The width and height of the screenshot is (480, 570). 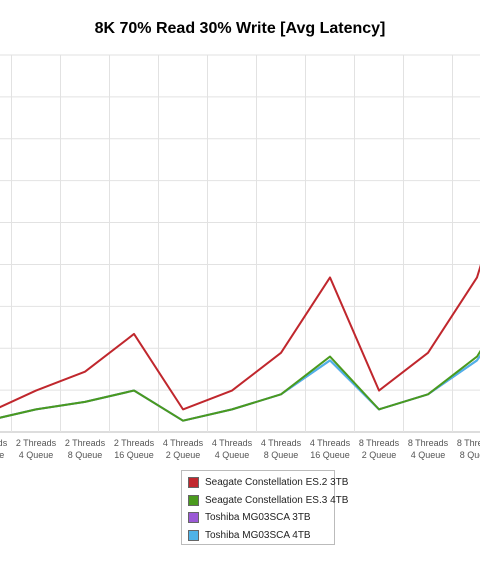 I want to click on legend-label-2: Toshiba MG03SCA 3TB, so click(x=258, y=518).